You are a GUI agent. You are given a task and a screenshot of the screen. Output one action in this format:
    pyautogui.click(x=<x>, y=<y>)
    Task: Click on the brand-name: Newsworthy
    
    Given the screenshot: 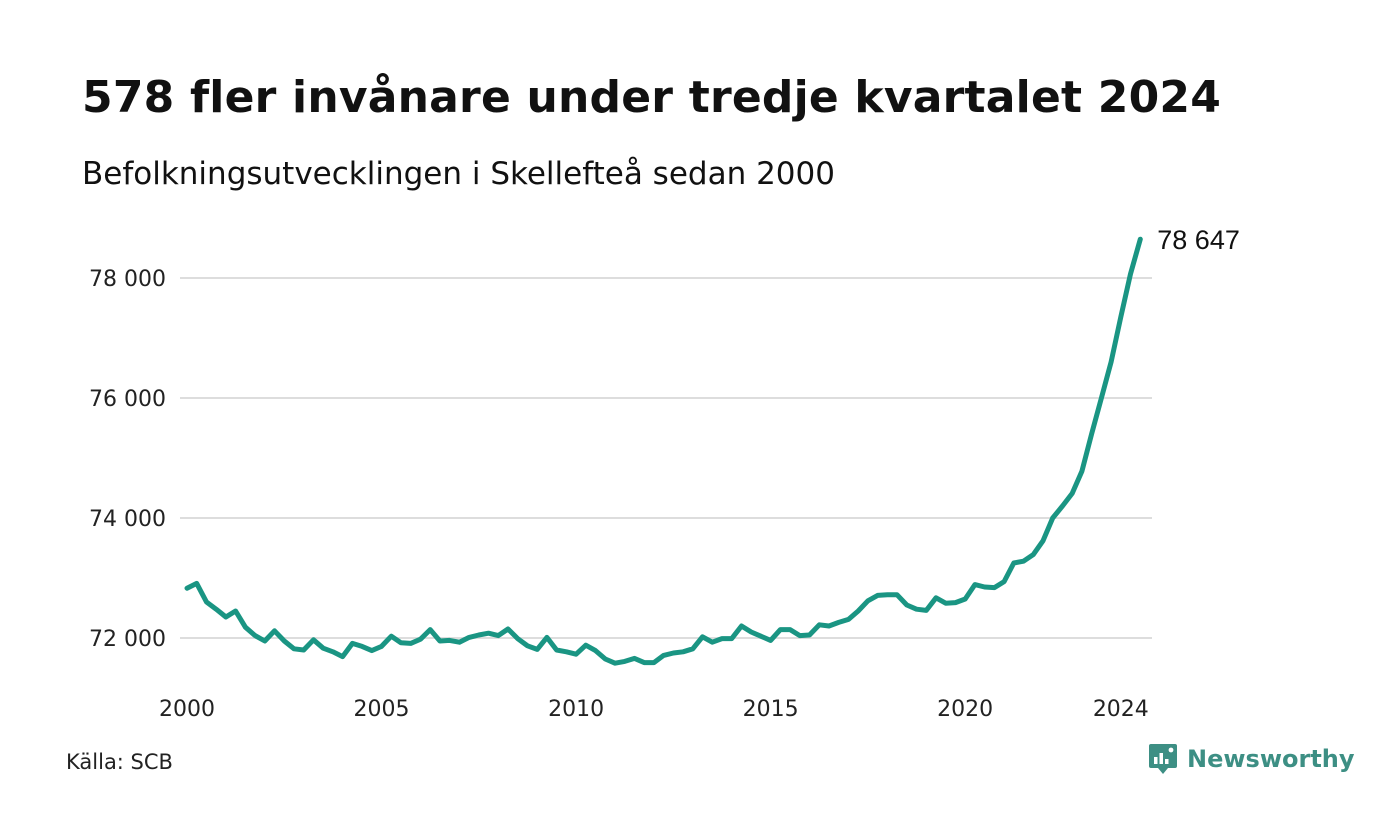 What is the action you would take?
    pyautogui.click(x=1271, y=759)
    